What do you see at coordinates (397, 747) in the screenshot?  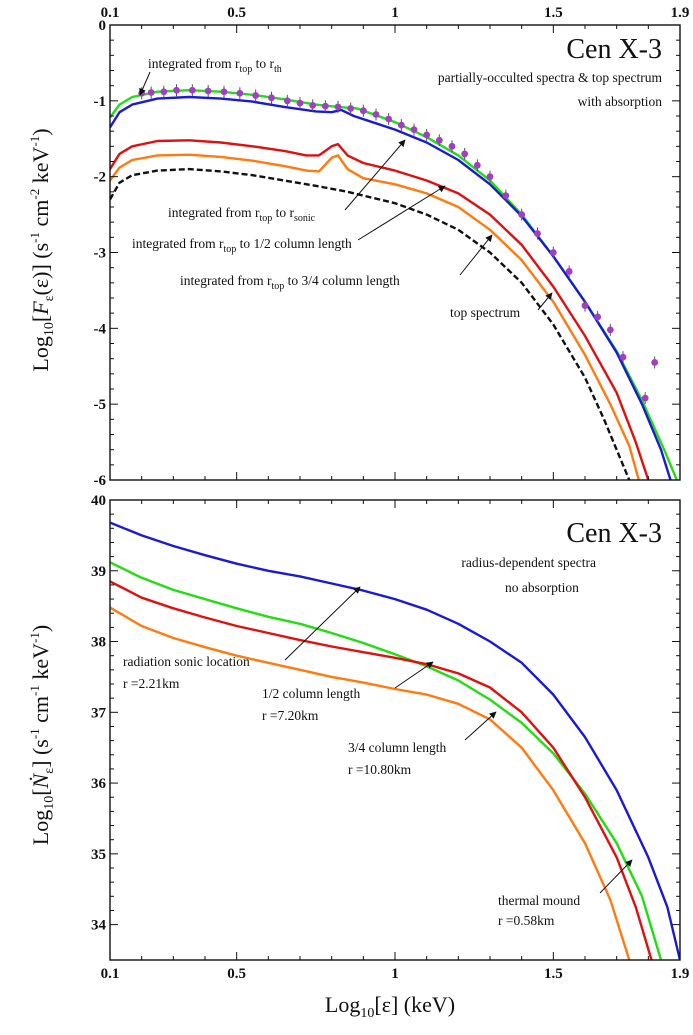 I see `bottom-annotation-threequarter-1: 3/4 column length` at bounding box center [397, 747].